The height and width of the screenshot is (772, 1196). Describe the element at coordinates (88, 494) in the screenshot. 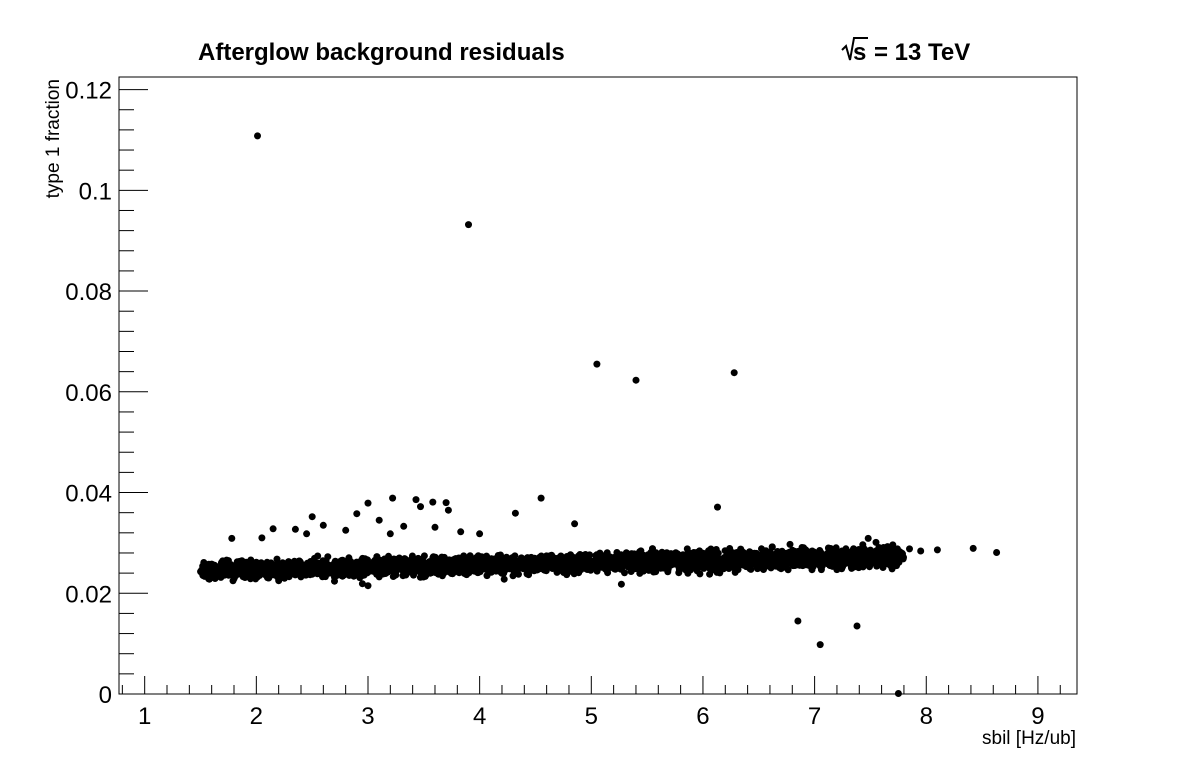

I see `y-tick-label: 0.04` at that location.